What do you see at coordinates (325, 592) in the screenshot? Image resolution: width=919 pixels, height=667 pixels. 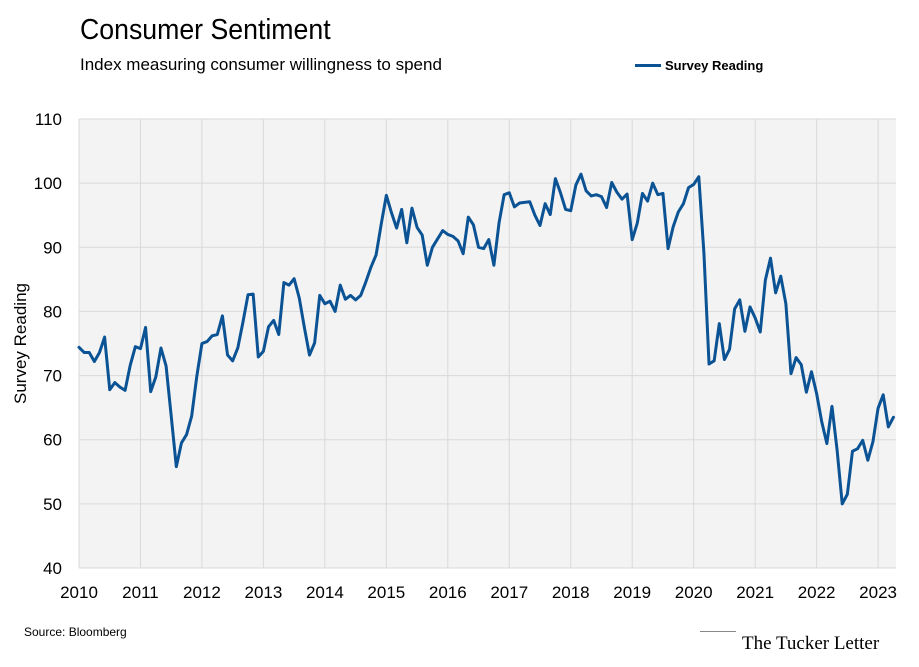 I see `x-tick-label: 2014` at bounding box center [325, 592].